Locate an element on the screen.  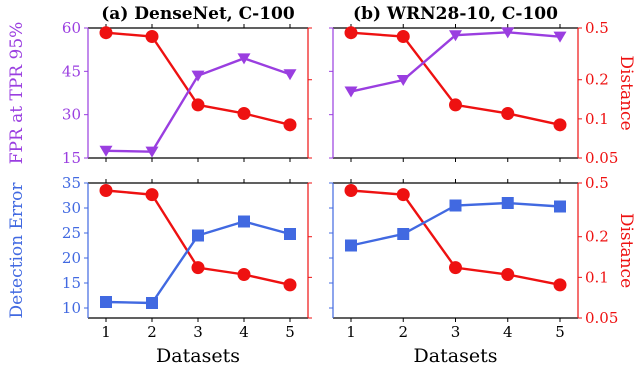
y-tick-label-left: 35 is located at coordinates (71, 183).